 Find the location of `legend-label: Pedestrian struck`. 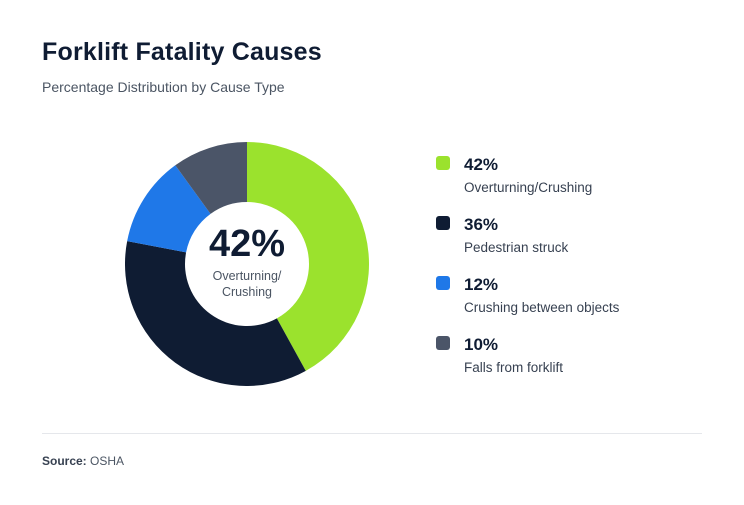

legend-label: Pedestrian struck is located at coordinates (516, 247).